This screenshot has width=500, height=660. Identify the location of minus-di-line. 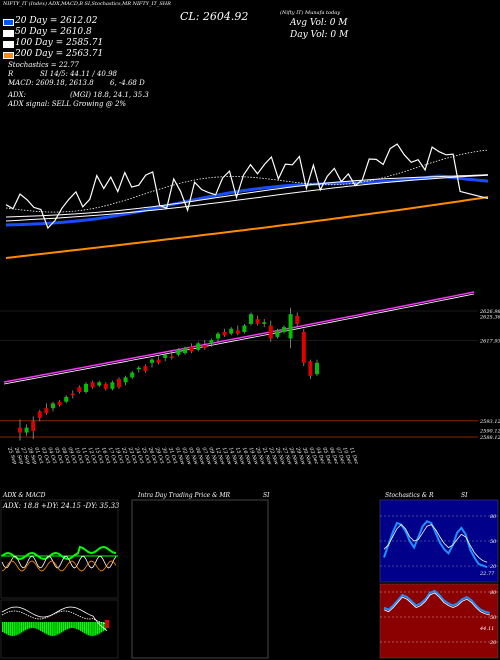
(59, 566).